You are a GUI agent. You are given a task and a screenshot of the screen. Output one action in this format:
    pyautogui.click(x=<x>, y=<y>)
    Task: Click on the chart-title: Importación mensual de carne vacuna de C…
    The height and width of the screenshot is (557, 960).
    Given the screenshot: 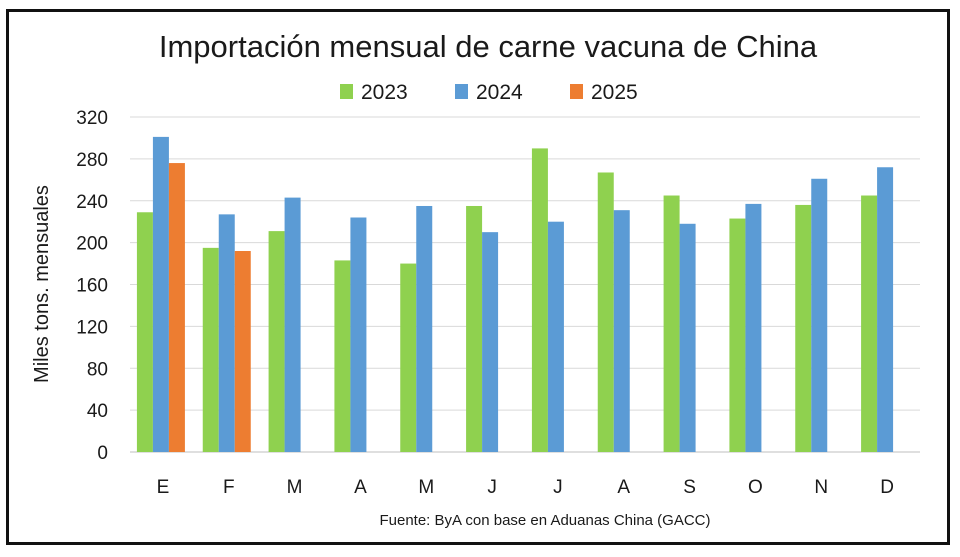 What is the action you would take?
    pyautogui.click(x=488, y=46)
    